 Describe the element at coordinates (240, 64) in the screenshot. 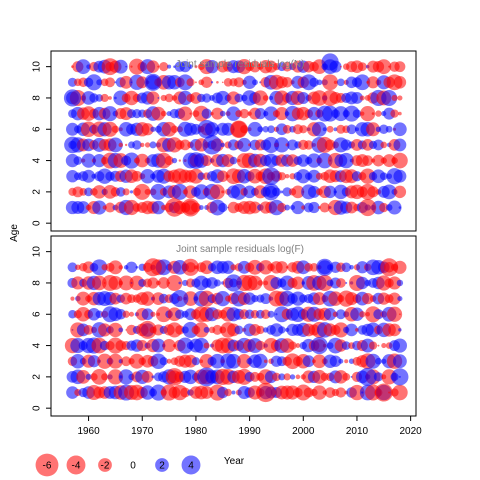

I see `panel-title: Joint sample residuals log(N)` at that location.